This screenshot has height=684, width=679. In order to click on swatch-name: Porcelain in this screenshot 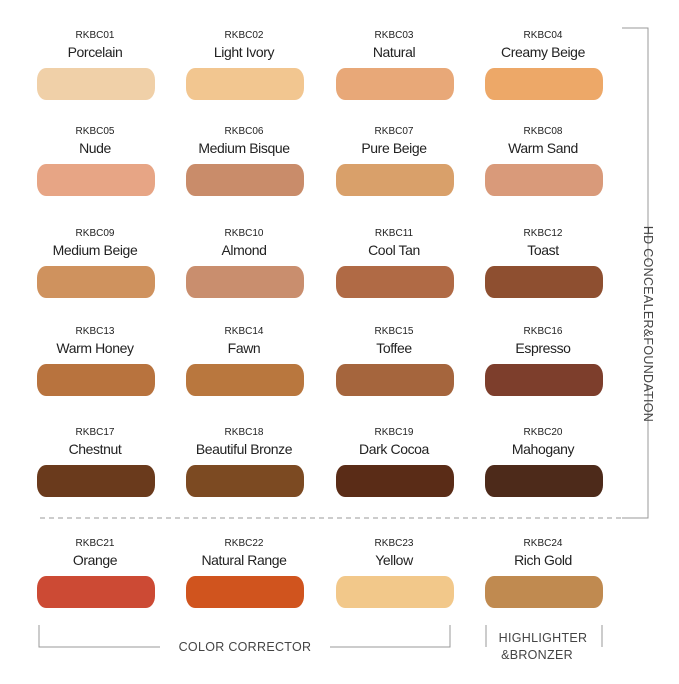, I will do `click(95, 52)`.